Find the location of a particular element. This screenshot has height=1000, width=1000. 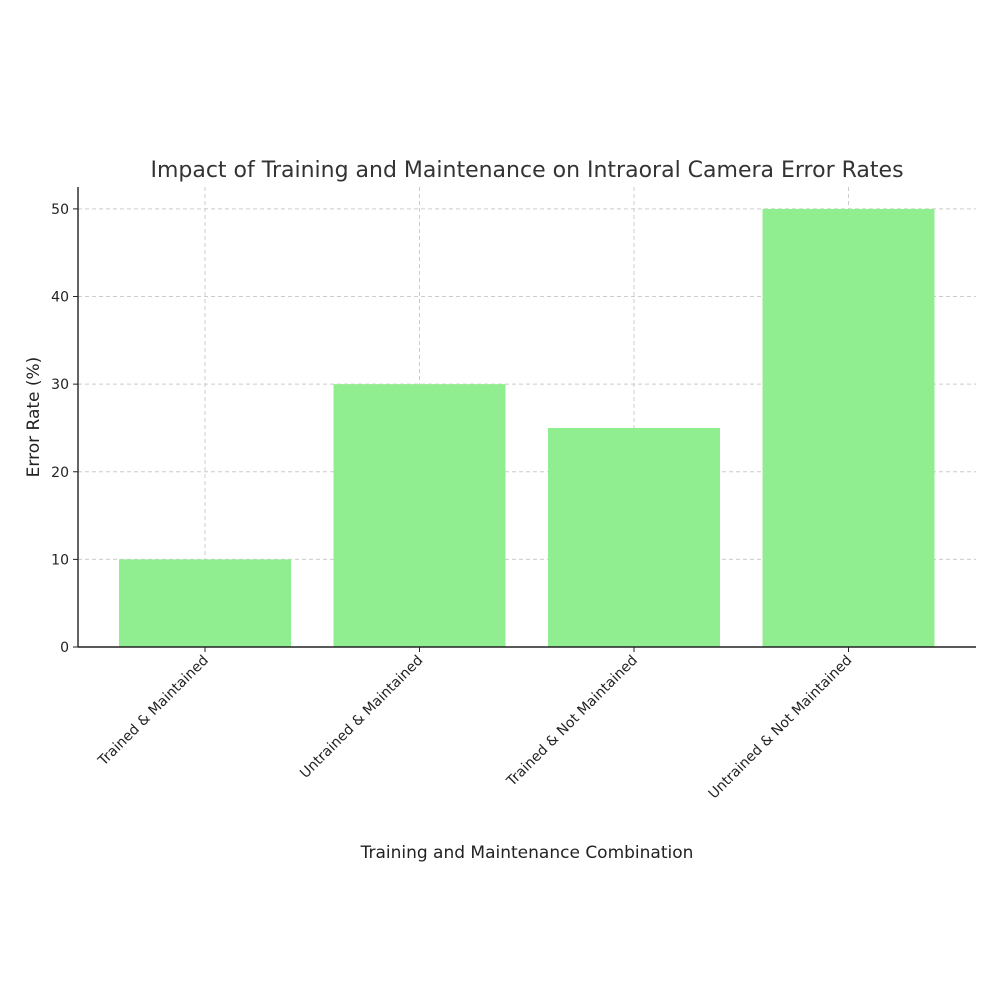

y-ticks: 0 10 20 30 40 50 is located at coordinates (64, 429).